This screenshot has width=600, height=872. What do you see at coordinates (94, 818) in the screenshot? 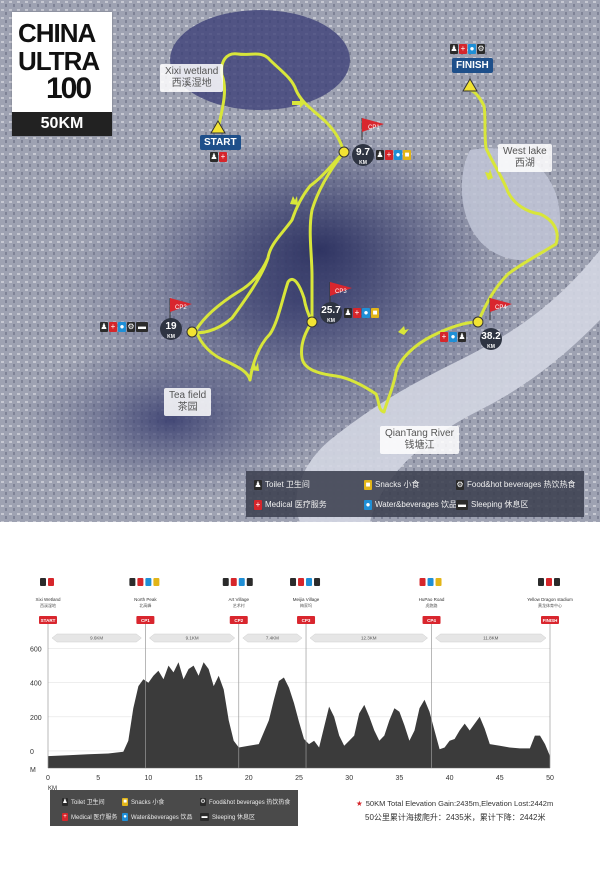
I see `profile-legend-medical-label: Medical 医疗服务` at bounding box center [94, 818].